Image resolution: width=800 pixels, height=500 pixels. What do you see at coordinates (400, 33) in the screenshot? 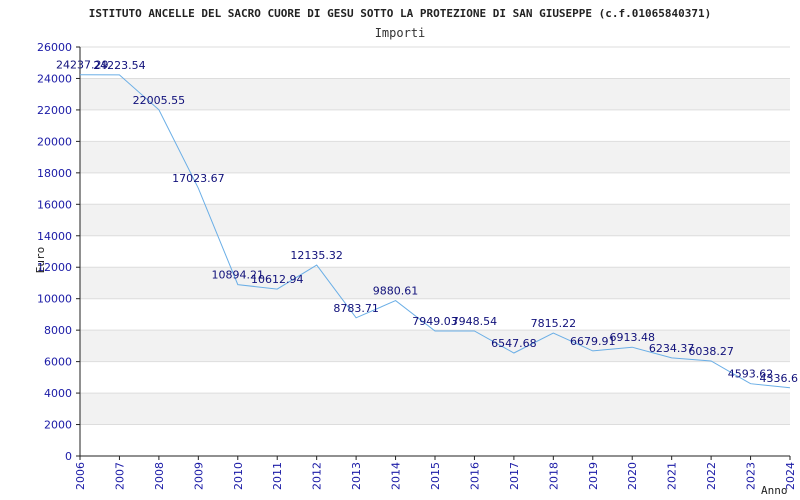
I see `chart-subtitle: Importi` at bounding box center [400, 33].